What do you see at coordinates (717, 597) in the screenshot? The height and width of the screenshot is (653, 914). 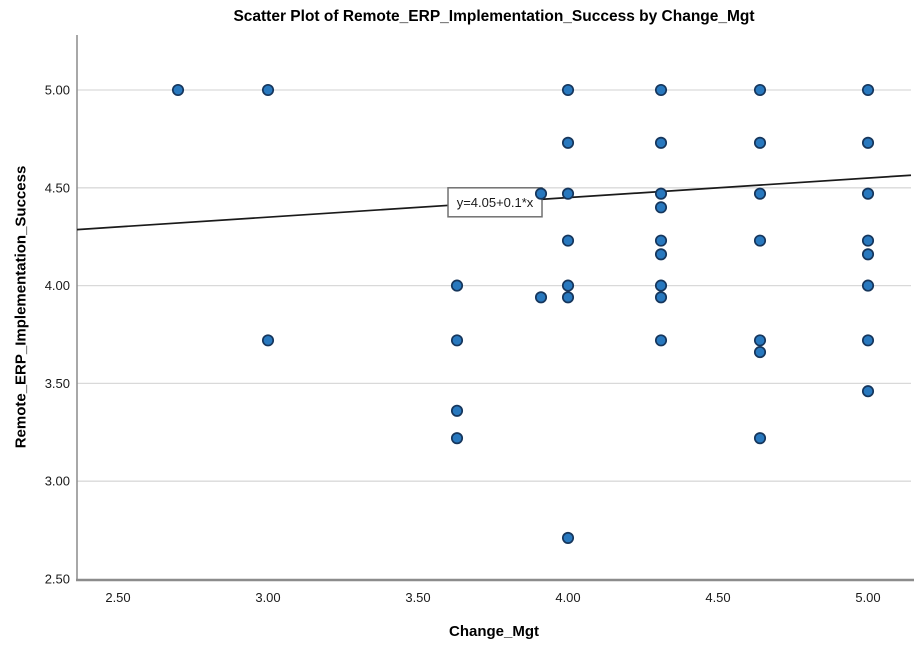 I see `x-tick-label: 4.50` at bounding box center [717, 597].